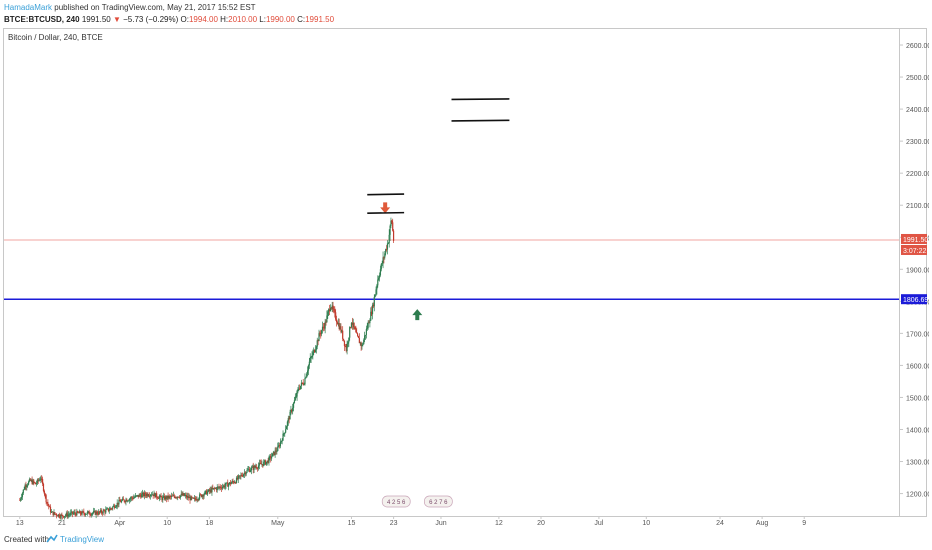  I want to click on price-tick-label: 2500.00, so click(917, 78).